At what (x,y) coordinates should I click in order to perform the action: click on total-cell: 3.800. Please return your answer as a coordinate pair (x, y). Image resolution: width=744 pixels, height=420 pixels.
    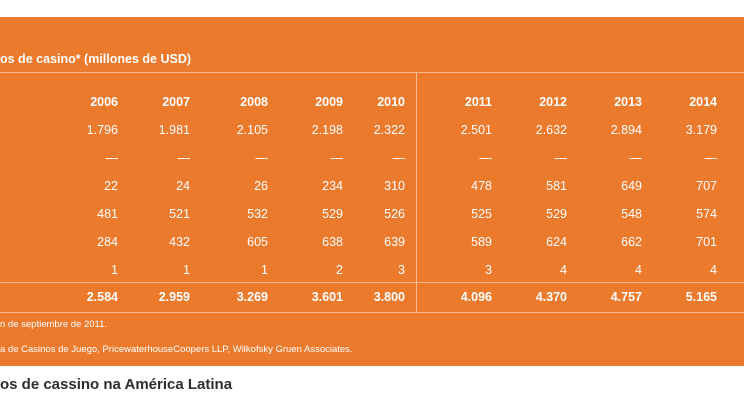
    Looking at the image, I should click on (389, 297).